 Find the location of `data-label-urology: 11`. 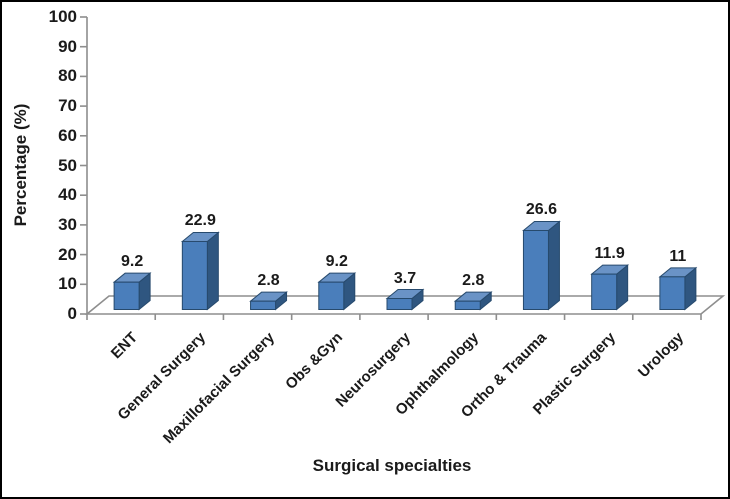

data-label-urology: 11 is located at coordinates (678, 256).